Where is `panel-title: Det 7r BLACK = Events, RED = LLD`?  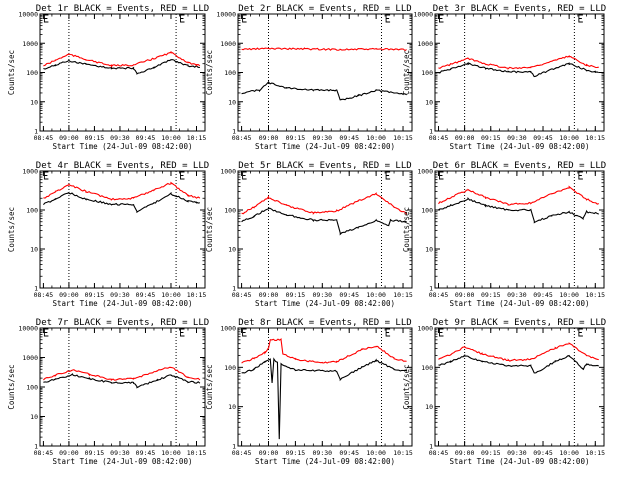
panel-title: Det 7r BLACK = Events, RED = LLD is located at coordinates (122, 323).